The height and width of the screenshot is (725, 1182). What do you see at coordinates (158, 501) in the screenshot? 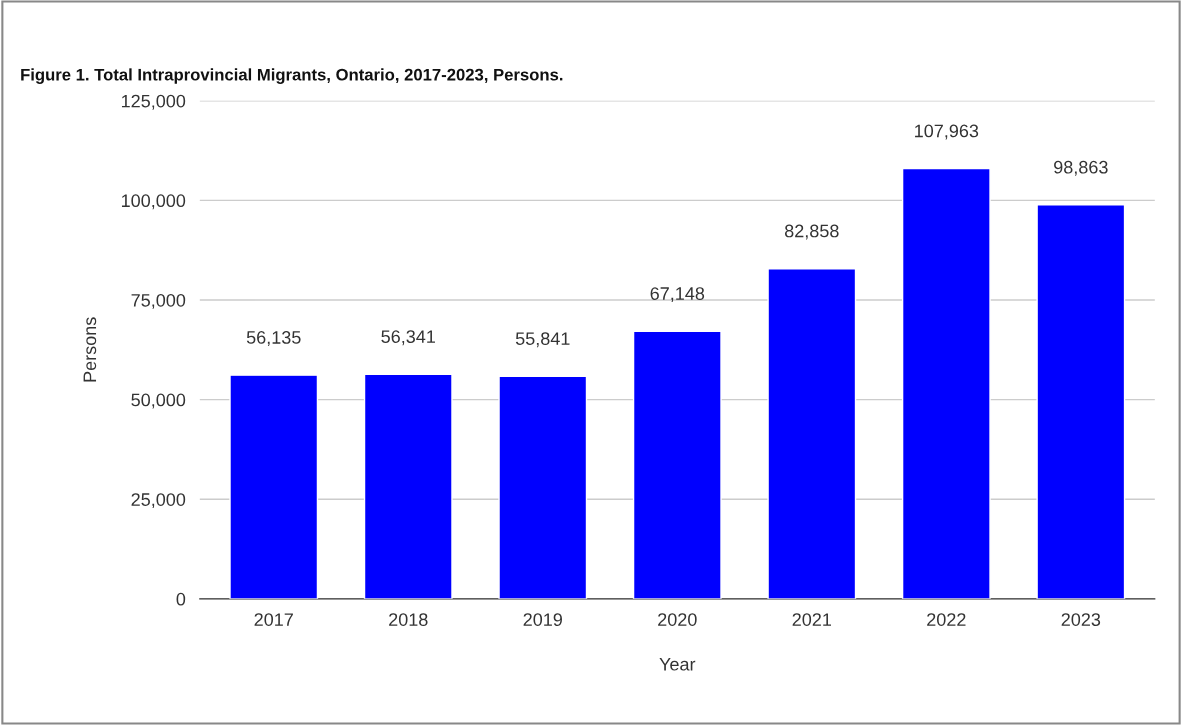
I see `y-tick-label: 25,000` at bounding box center [158, 501].